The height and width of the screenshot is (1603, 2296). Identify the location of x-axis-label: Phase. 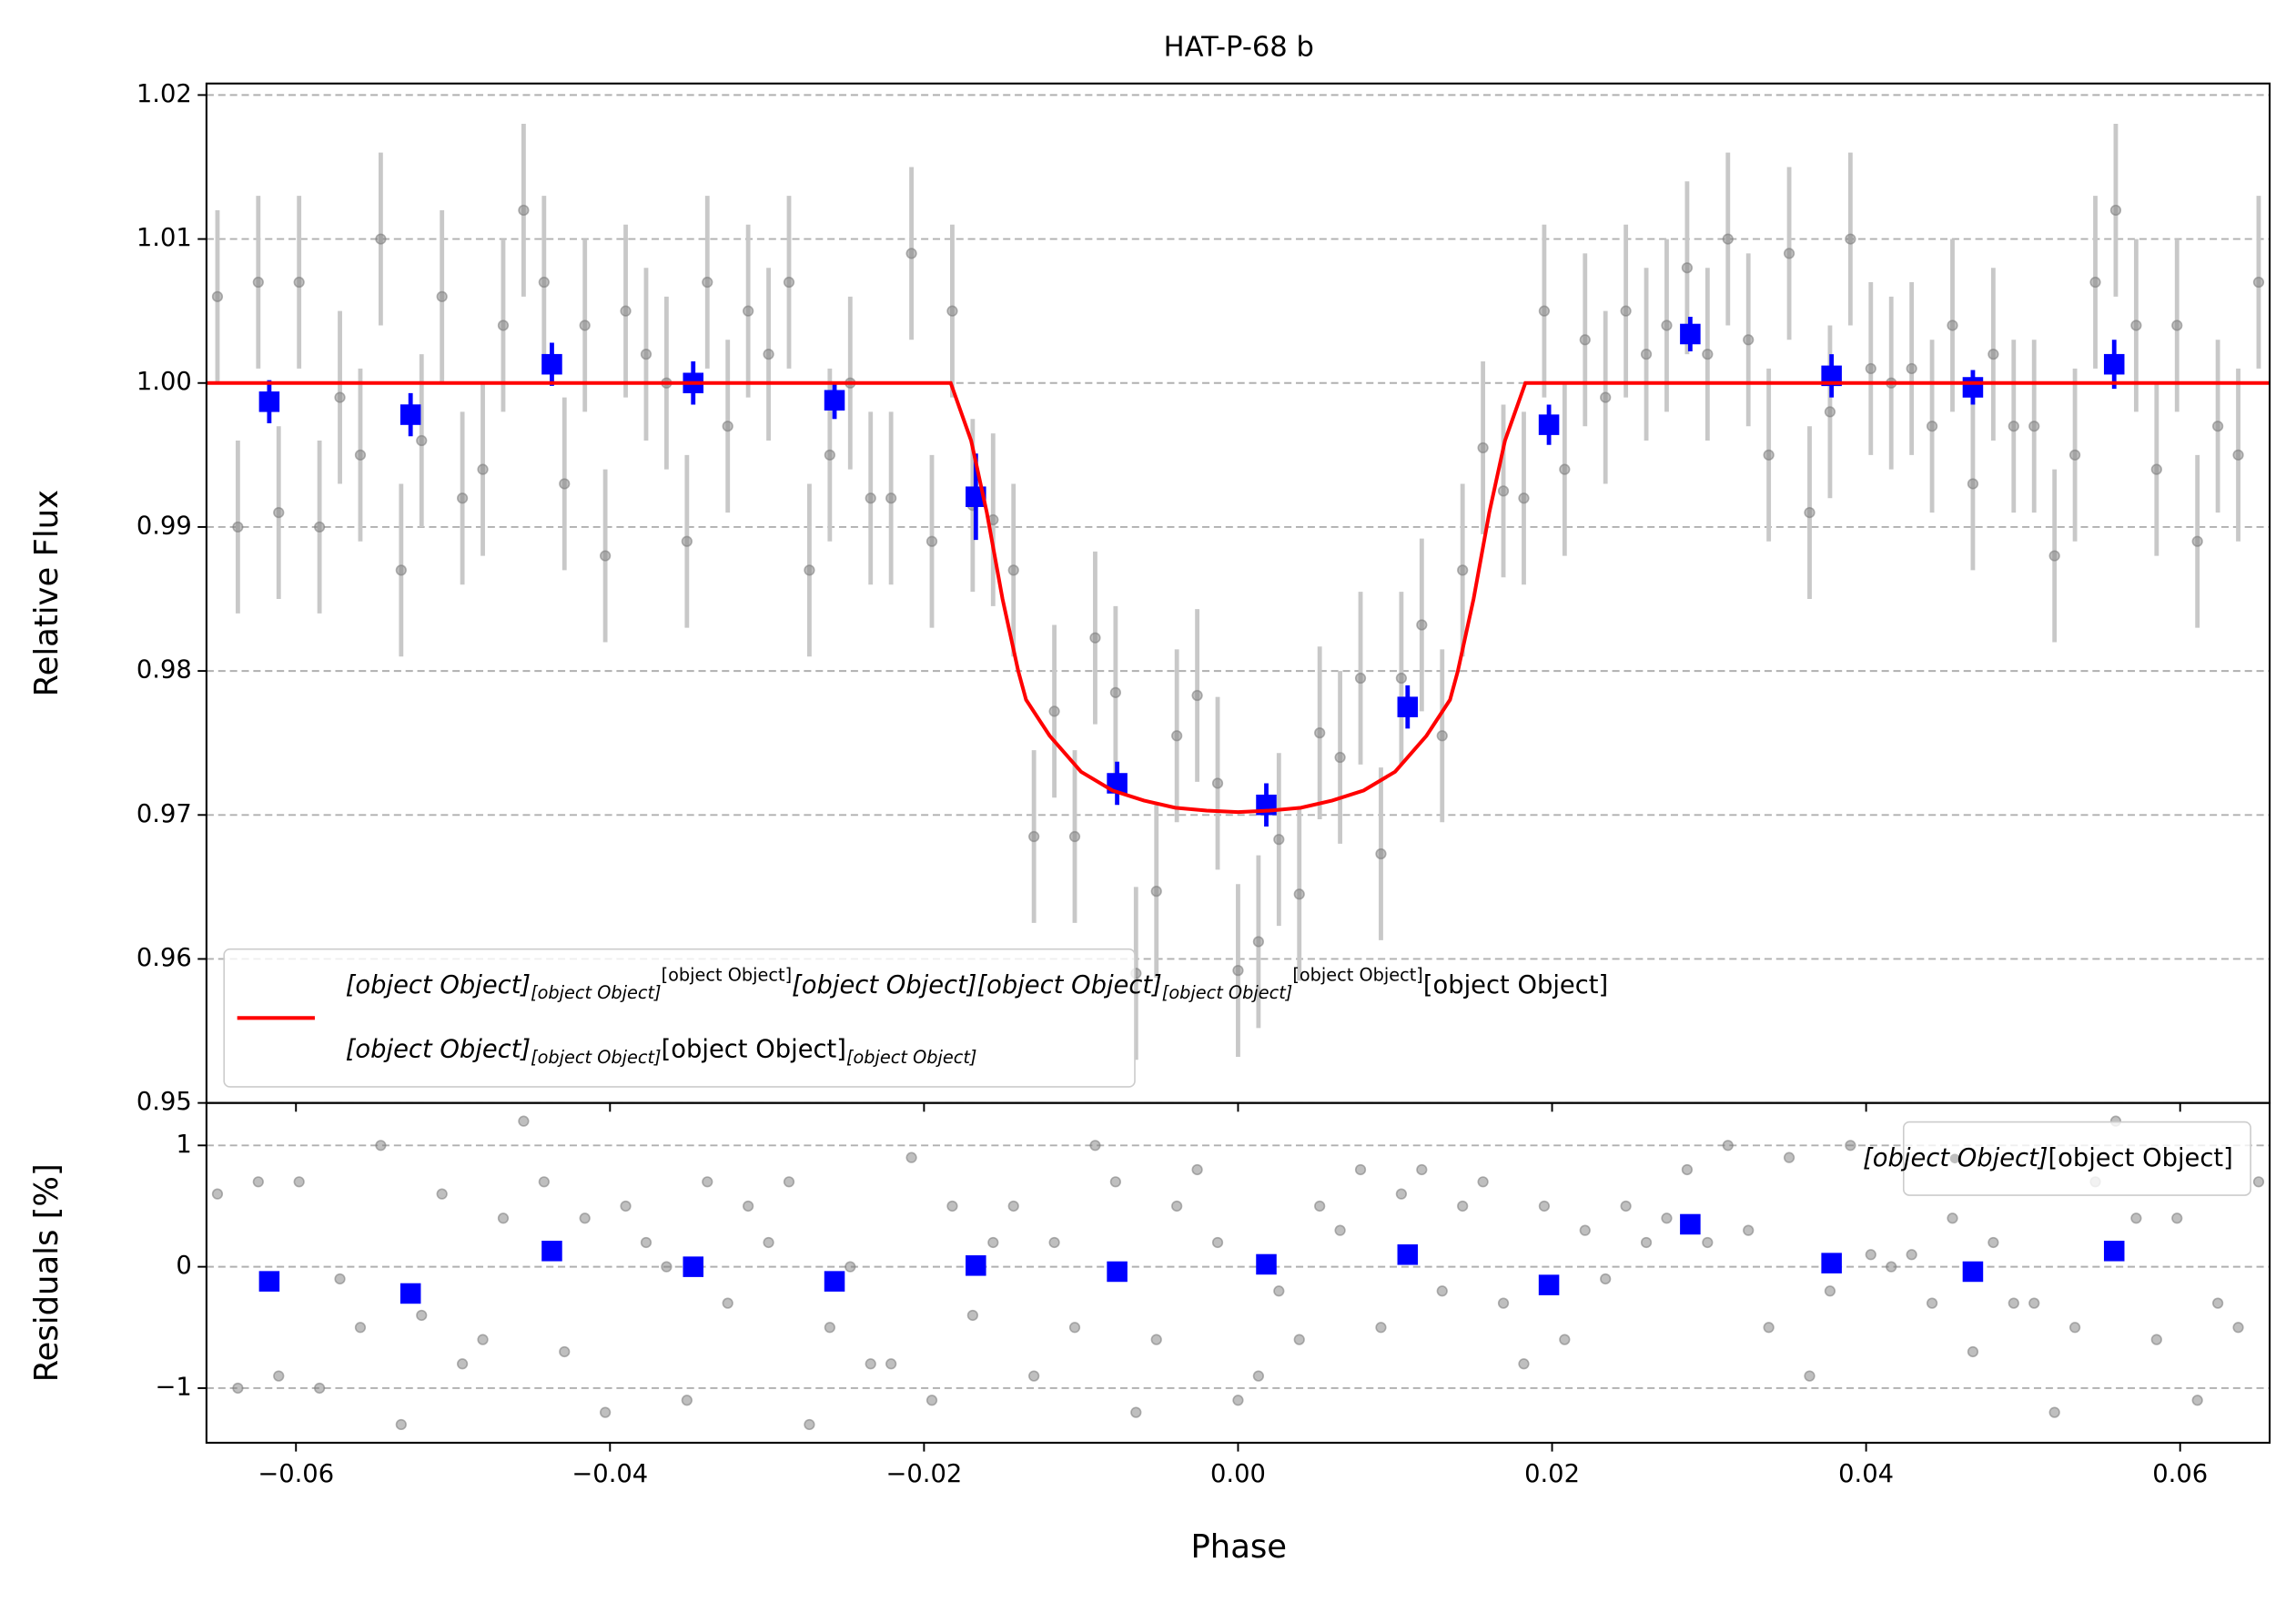
(1239, 1547).